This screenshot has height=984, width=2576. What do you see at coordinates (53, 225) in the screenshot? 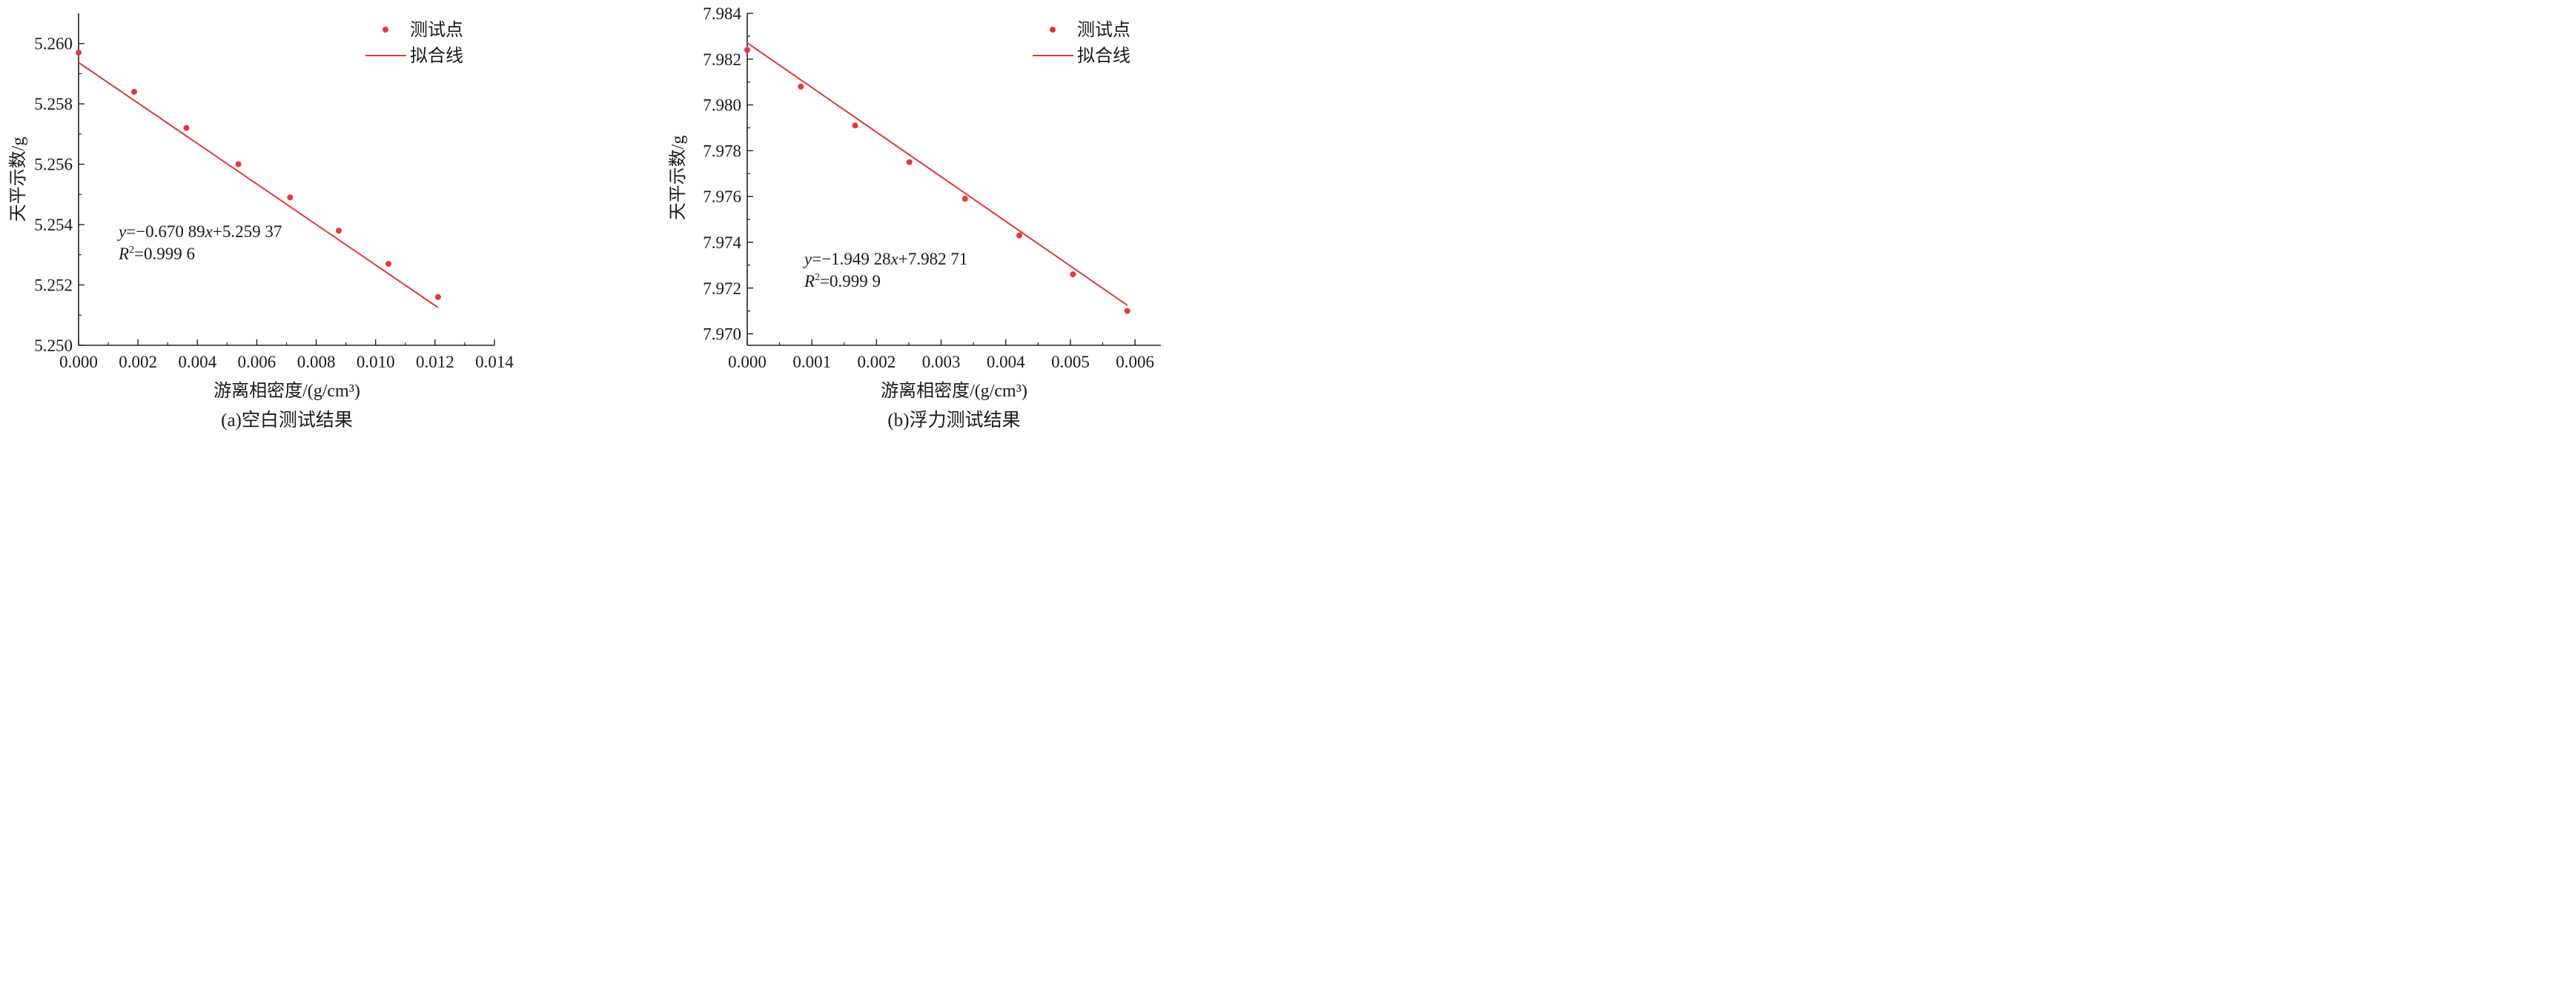
I see `y-tick-label: 5.254` at bounding box center [53, 225].